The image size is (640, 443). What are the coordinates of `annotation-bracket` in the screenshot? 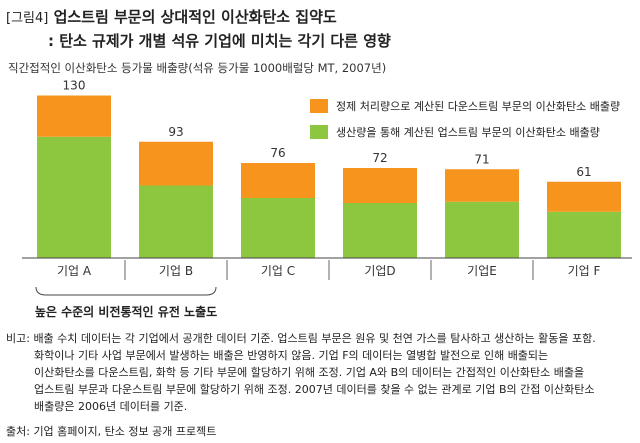 It's located at (126, 291).